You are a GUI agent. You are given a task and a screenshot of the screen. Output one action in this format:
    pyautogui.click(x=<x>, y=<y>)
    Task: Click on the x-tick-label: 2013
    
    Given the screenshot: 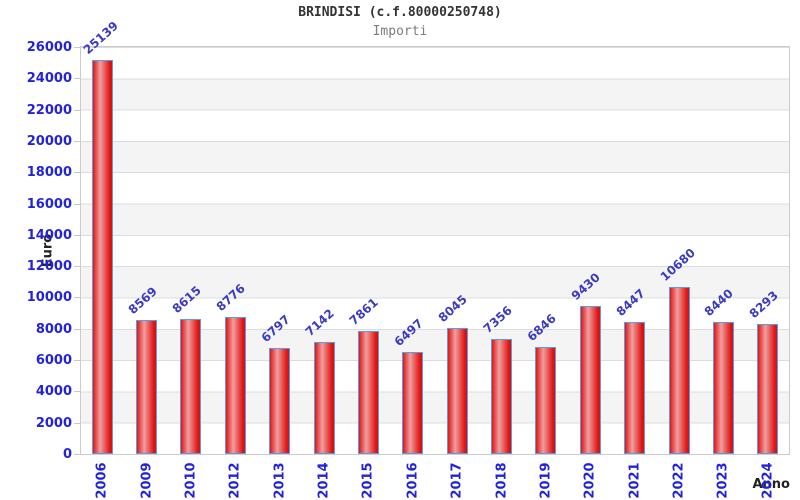 What is the action you would take?
    pyautogui.click(x=280, y=480)
    